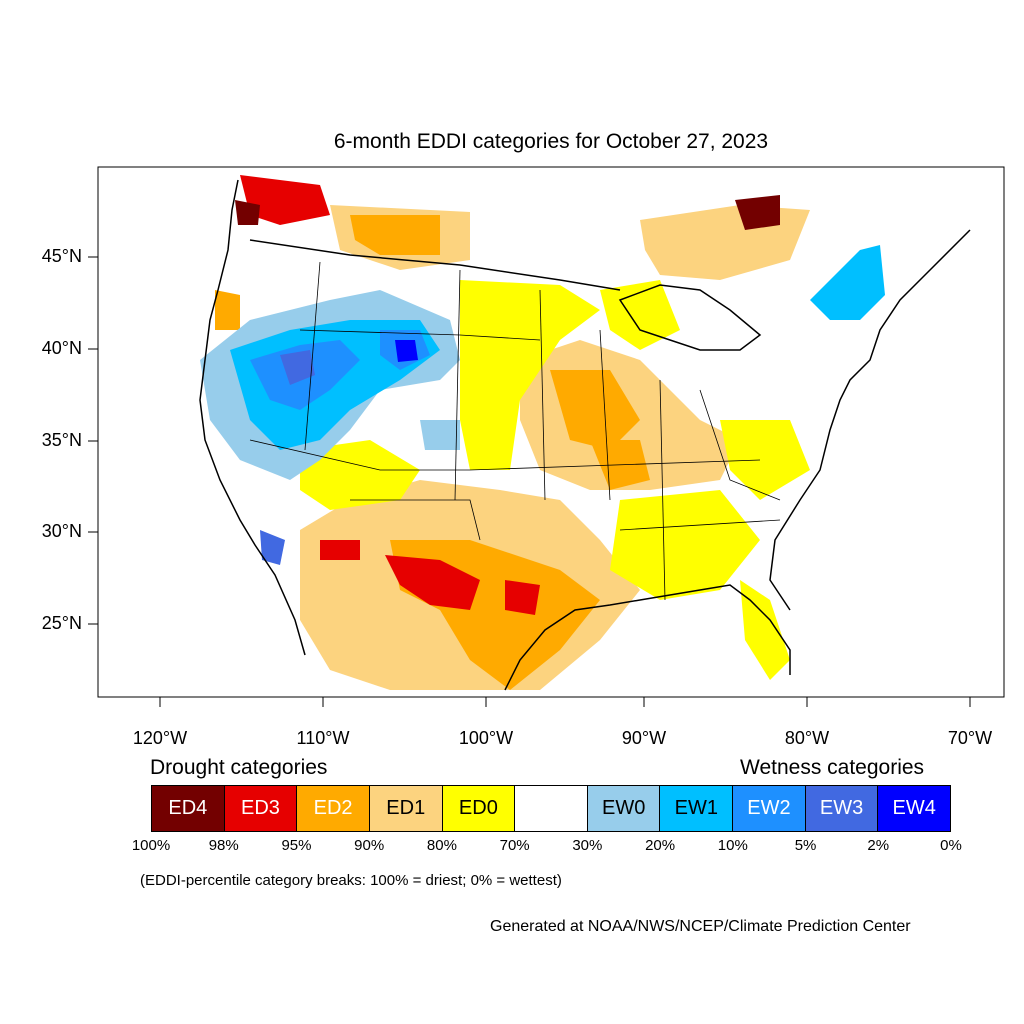 This screenshot has height=1024, width=1024. I want to click on legend-cell-ed4: ED4, so click(188, 808).